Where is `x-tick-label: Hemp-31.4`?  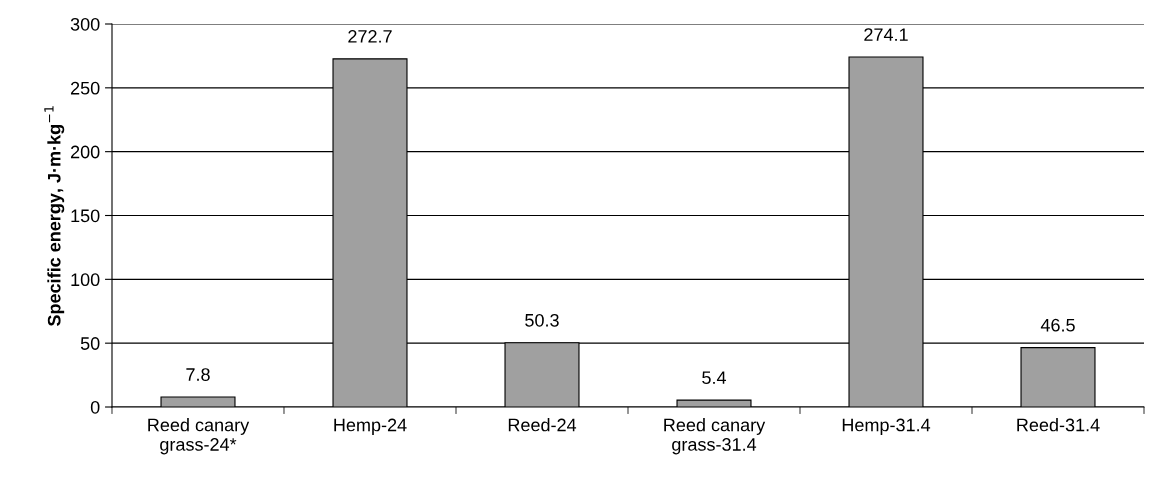
x-tick-label: Hemp-31.4 is located at coordinates (886, 426).